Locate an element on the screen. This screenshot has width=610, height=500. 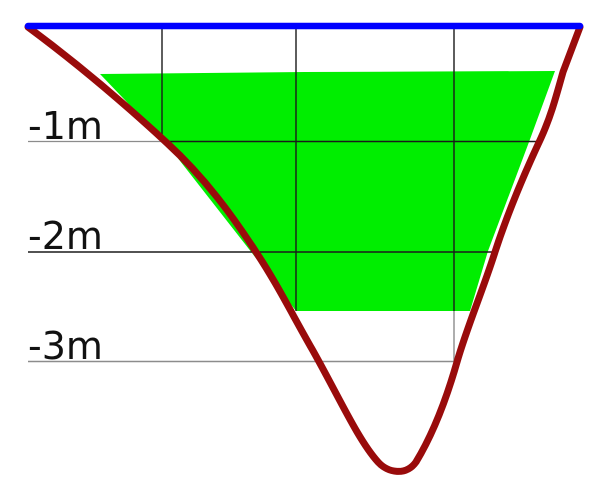
depth-label-3m: -3m is located at coordinates (65, 346).